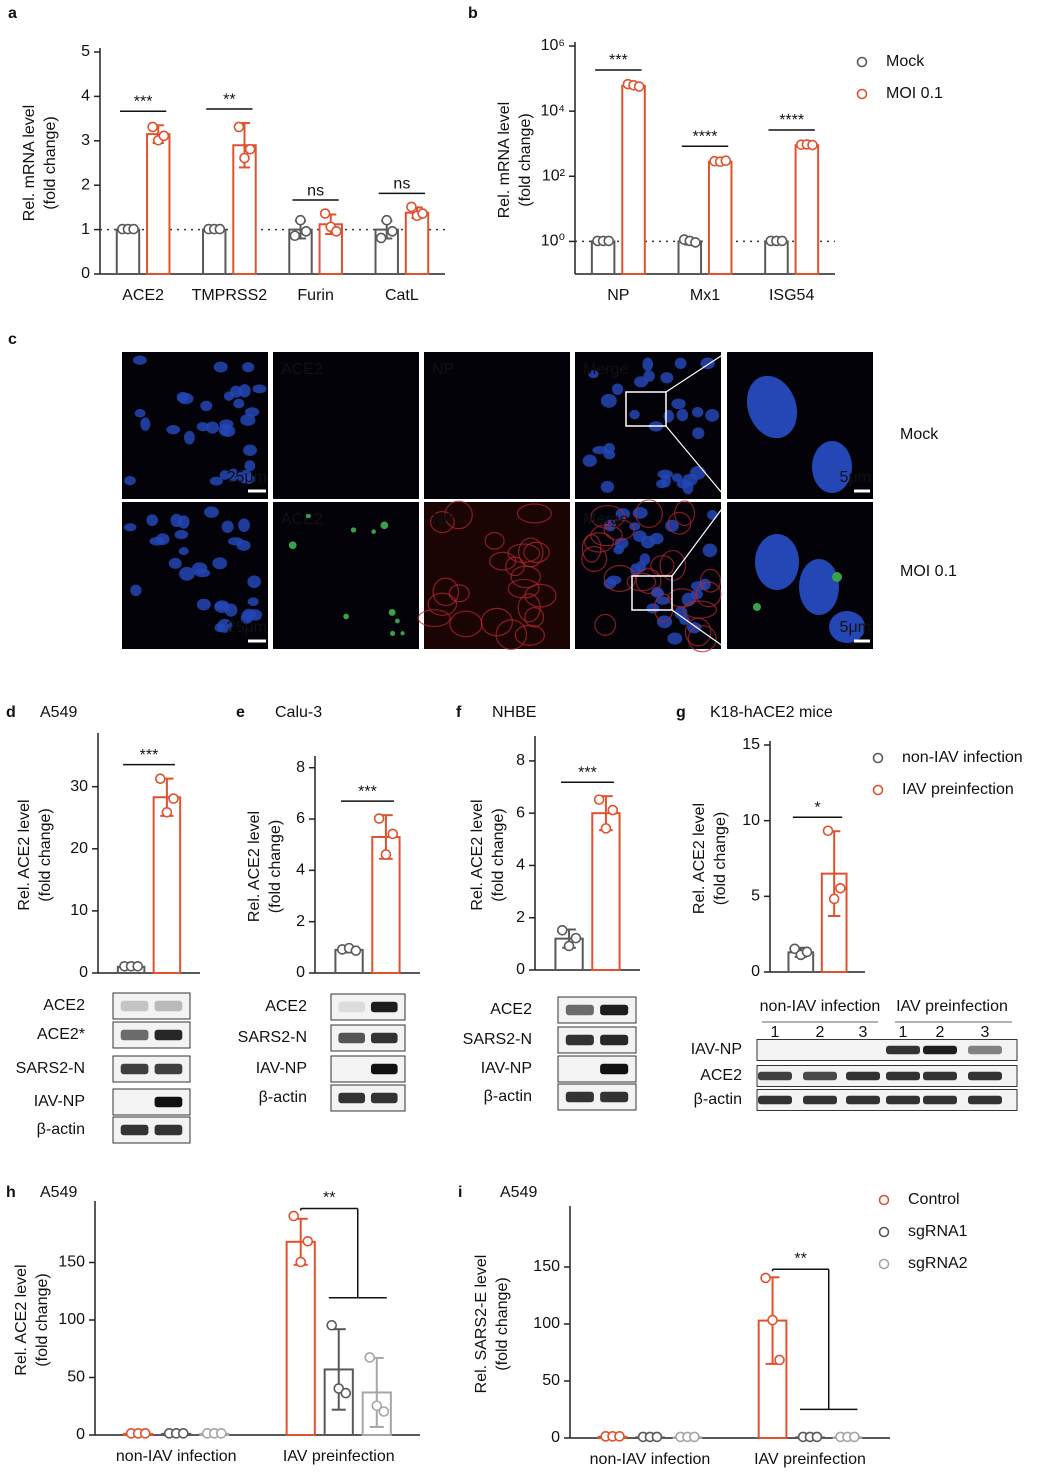 This screenshot has width=1043, height=1475. I want to click on y-tick-label: 0, so click(80, 1434).